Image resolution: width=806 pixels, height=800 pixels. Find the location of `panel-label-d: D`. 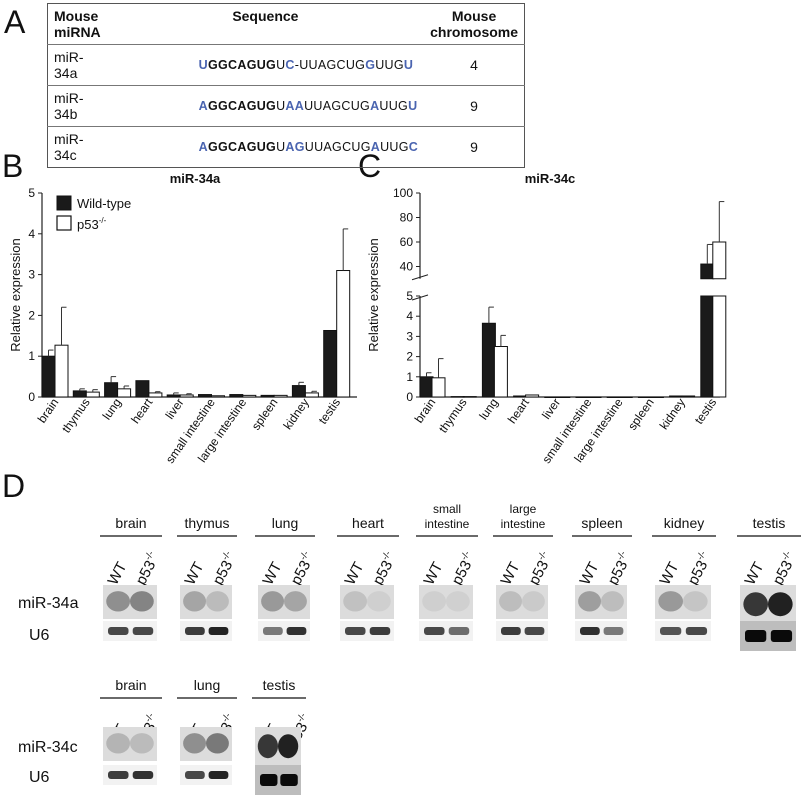

panel-label-d: D is located at coordinates (14, 486).